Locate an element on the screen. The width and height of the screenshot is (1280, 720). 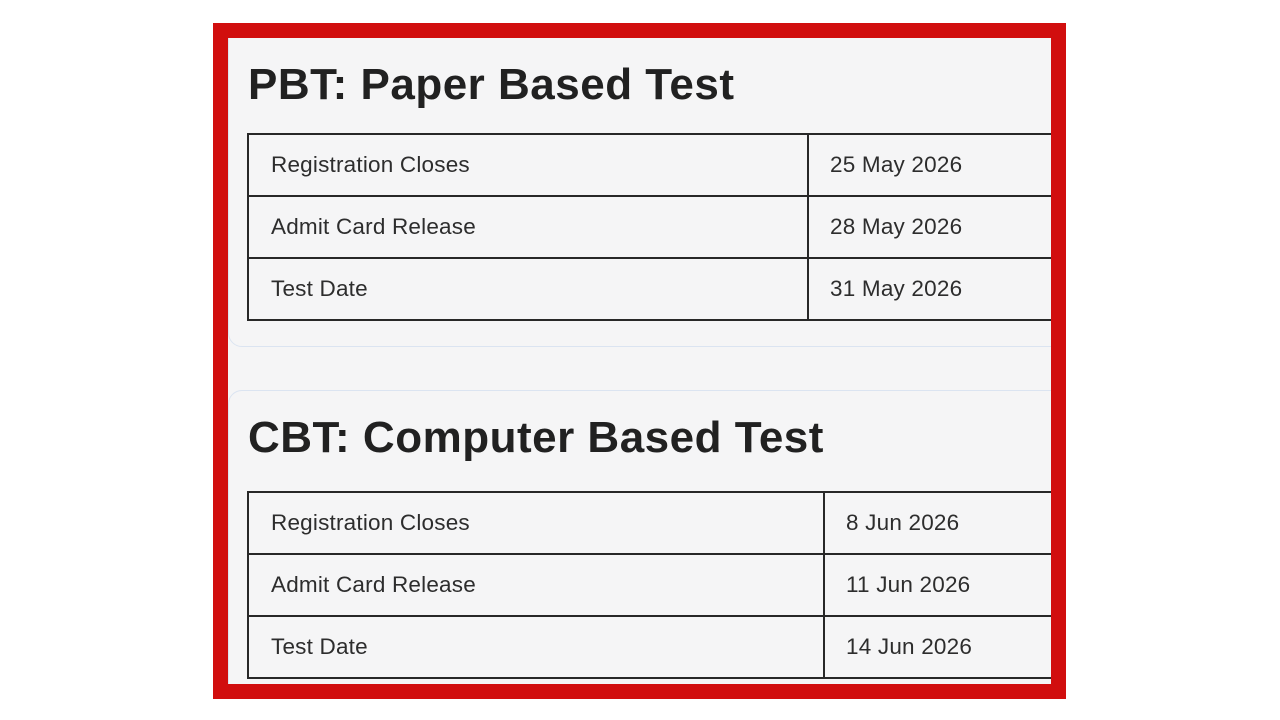
table-row: Test Date 31 May 2026 is located at coordinates (649, 289).